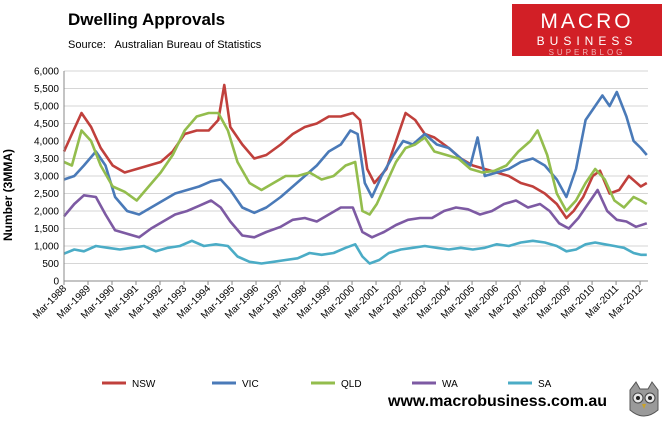 The width and height of the screenshot is (668, 424). Describe the element at coordinates (351, 384) in the screenshot. I see `legend-label-qld: QLD` at that location.